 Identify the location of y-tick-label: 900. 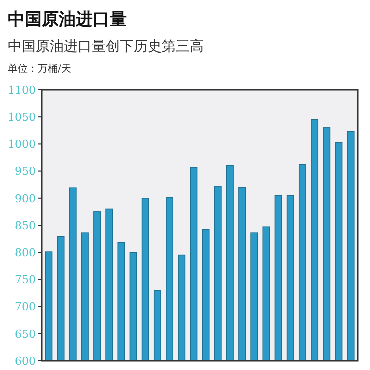
(25, 199).